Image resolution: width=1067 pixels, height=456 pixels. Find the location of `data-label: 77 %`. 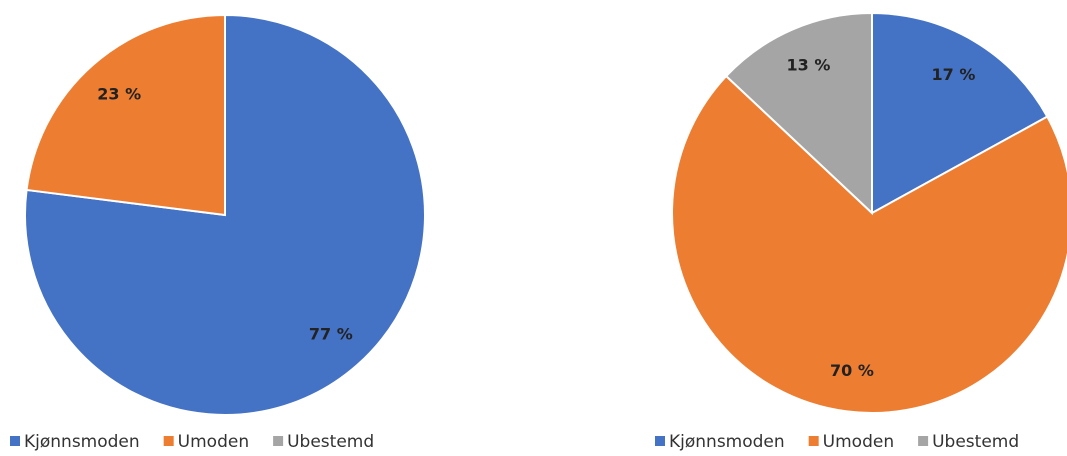

data-label: 77 % is located at coordinates (331, 334).